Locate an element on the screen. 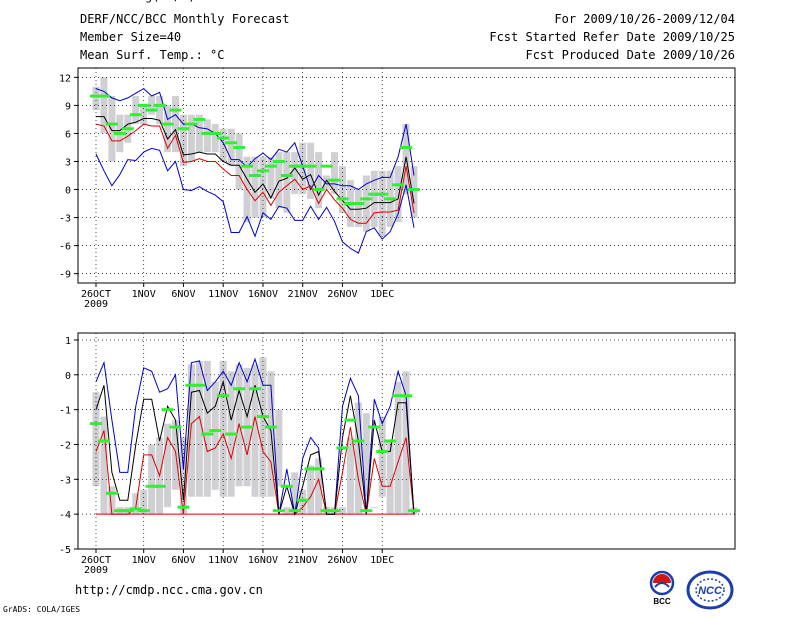  x-tick-label: 11NOV is located at coordinates (223, 560).